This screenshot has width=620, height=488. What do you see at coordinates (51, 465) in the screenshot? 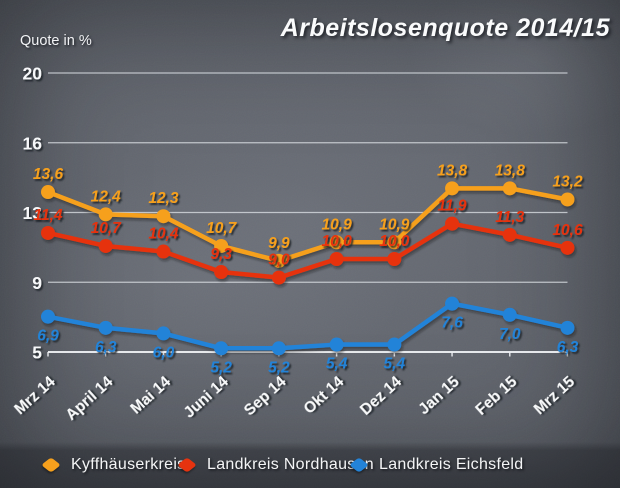
I see `kyffhaeuserkreis-diamond-icon` at bounding box center [51, 465].